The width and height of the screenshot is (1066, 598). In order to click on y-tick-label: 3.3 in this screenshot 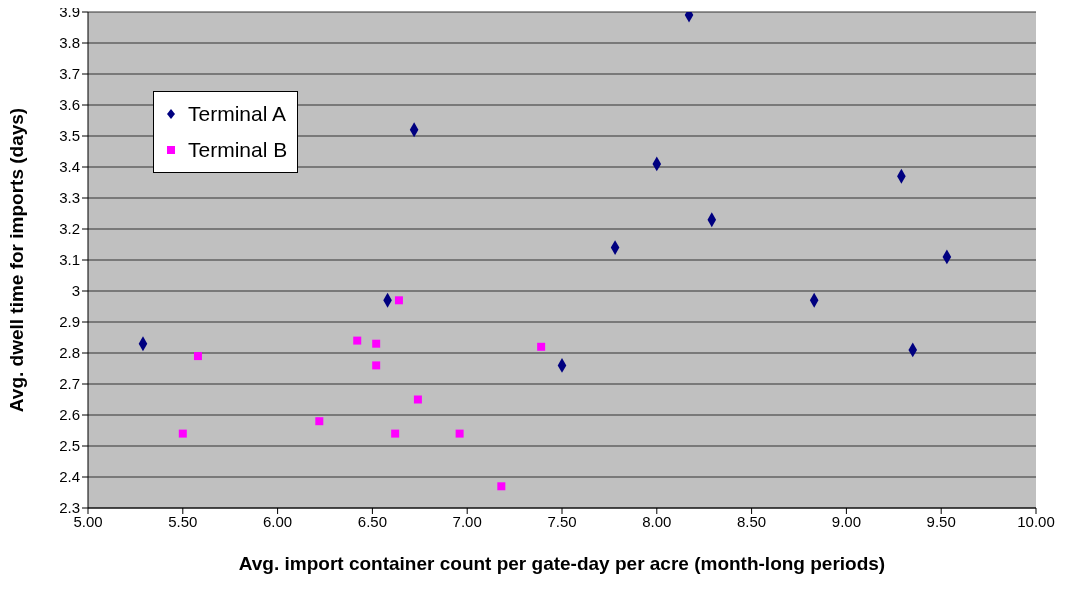, I will do `click(69, 198)`.